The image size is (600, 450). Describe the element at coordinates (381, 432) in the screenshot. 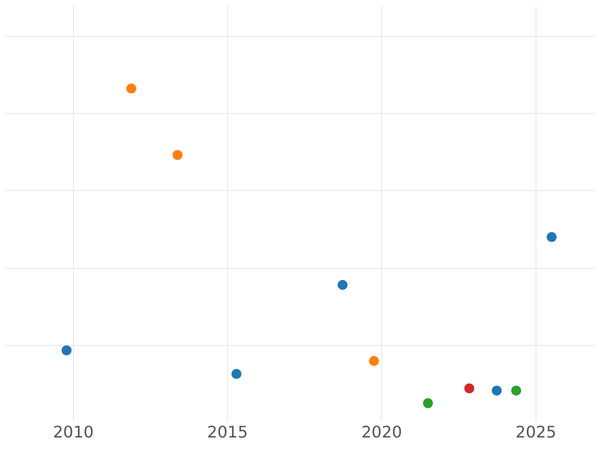

I see `x-tick-label: 2020` at that location.